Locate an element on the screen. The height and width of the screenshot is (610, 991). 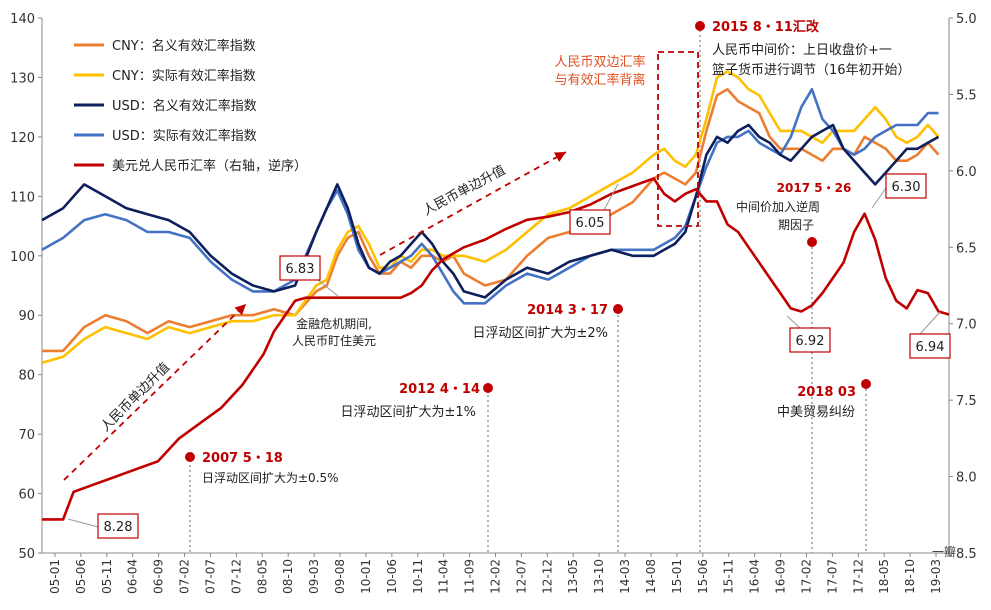
x-tick-label: 14-08 is located at coordinates (651, 576).